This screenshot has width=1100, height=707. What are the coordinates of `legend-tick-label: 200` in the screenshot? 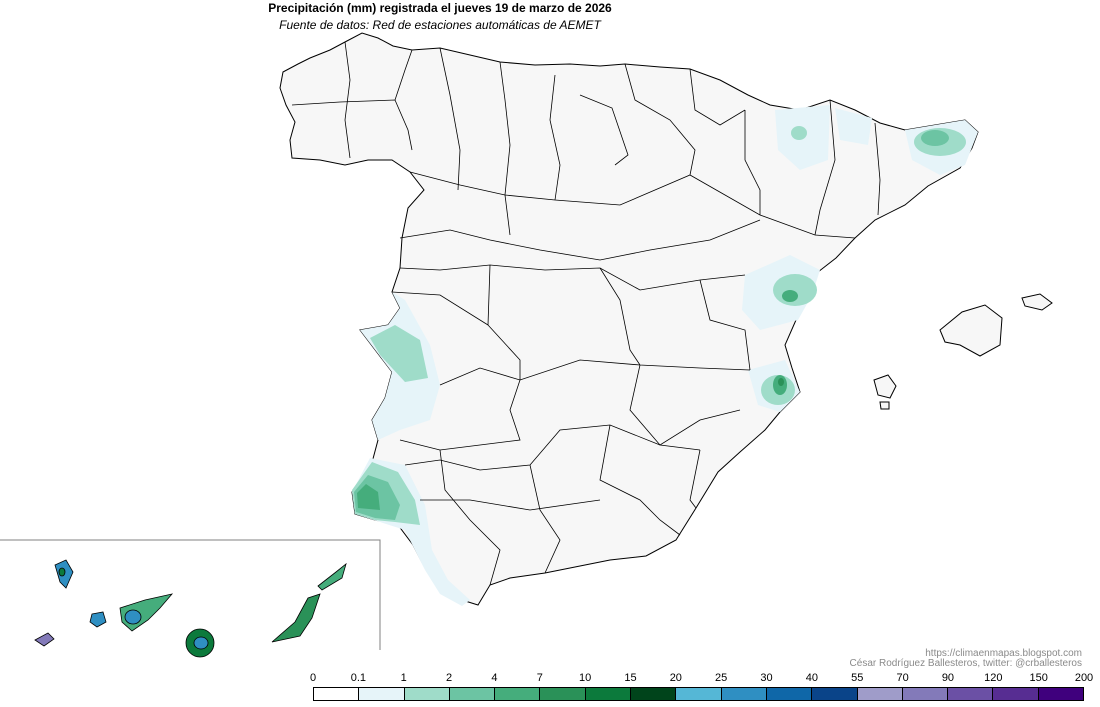 It's located at (1084, 678).